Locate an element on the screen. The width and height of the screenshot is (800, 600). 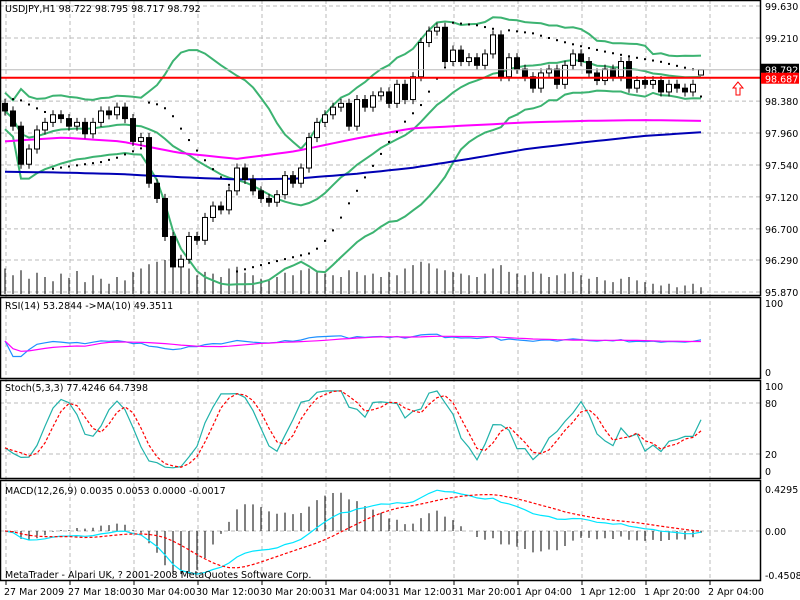
x-tick-label: 31 Mar 04:00 is located at coordinates (355, 592).